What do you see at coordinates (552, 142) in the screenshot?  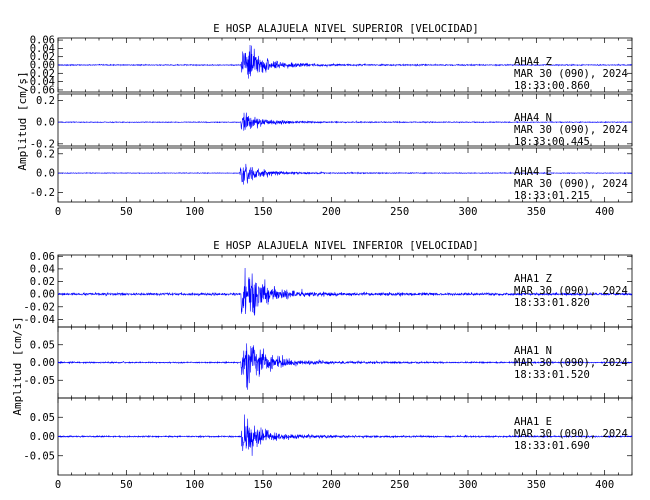 I see `trace-time-label: 18:33:00.445` at bounding box center [552, 142].